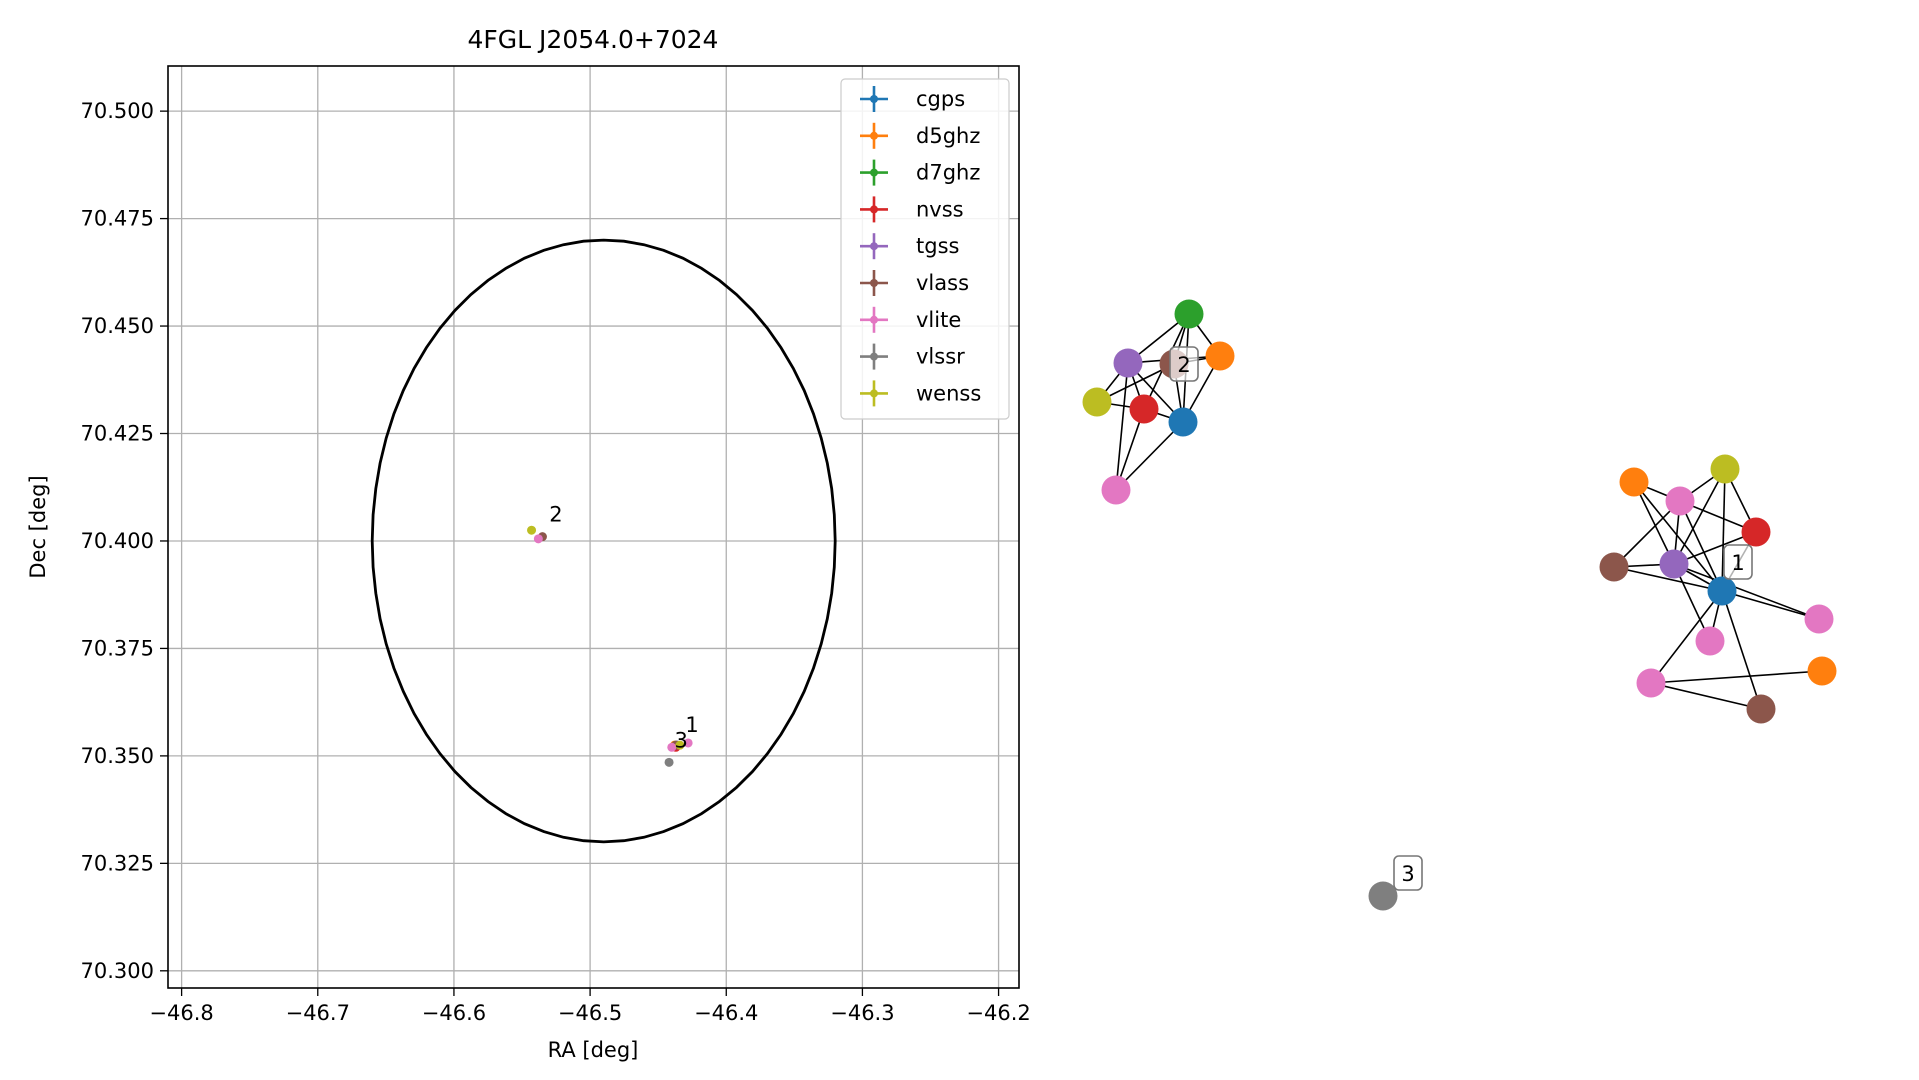 The image size is (1919, 1080). Describe the element at coordinates (691, 725) in the screenshot. I see `point-annotation: 1` at that location.